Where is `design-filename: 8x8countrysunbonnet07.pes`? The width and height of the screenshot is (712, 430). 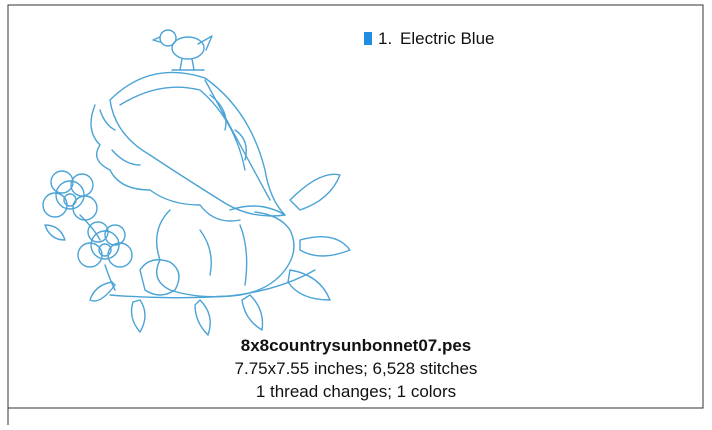
design-filename: 8x8countrysunbonnet07.pes is located at coordinates (356, 345).